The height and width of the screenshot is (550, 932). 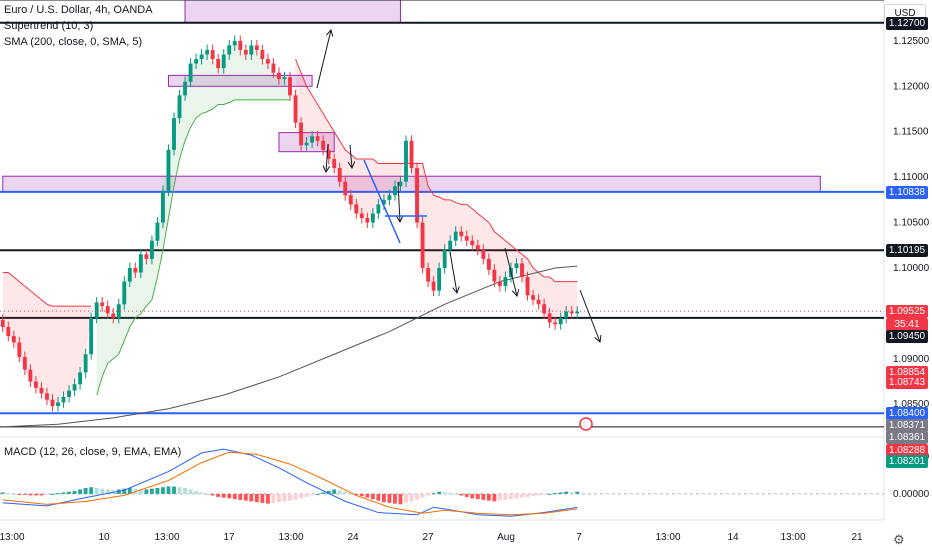 I want to click on macd-line, so click(x=290, y=482).